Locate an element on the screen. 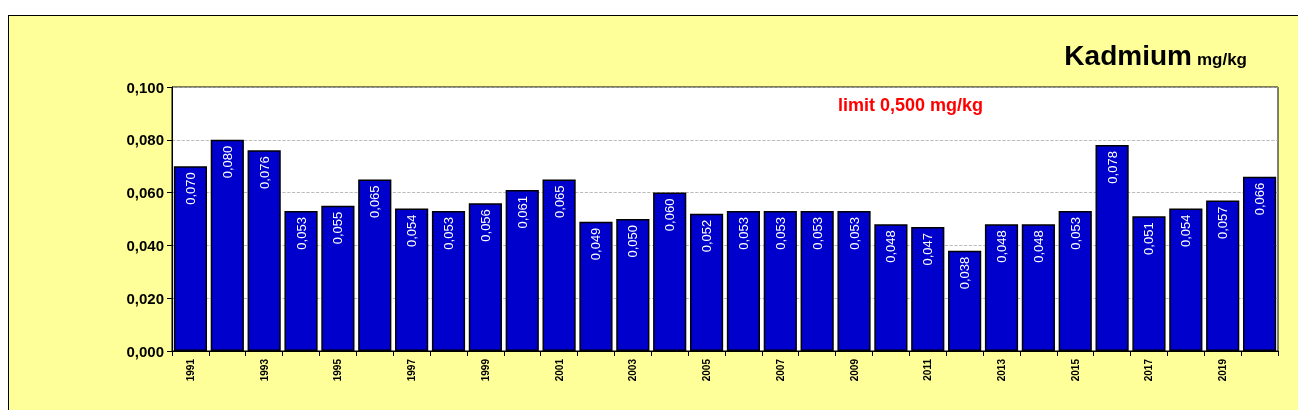 This screenshot has width=1298, height=410. x-tick-label: 2013 is located at coordinates (1001, 370).